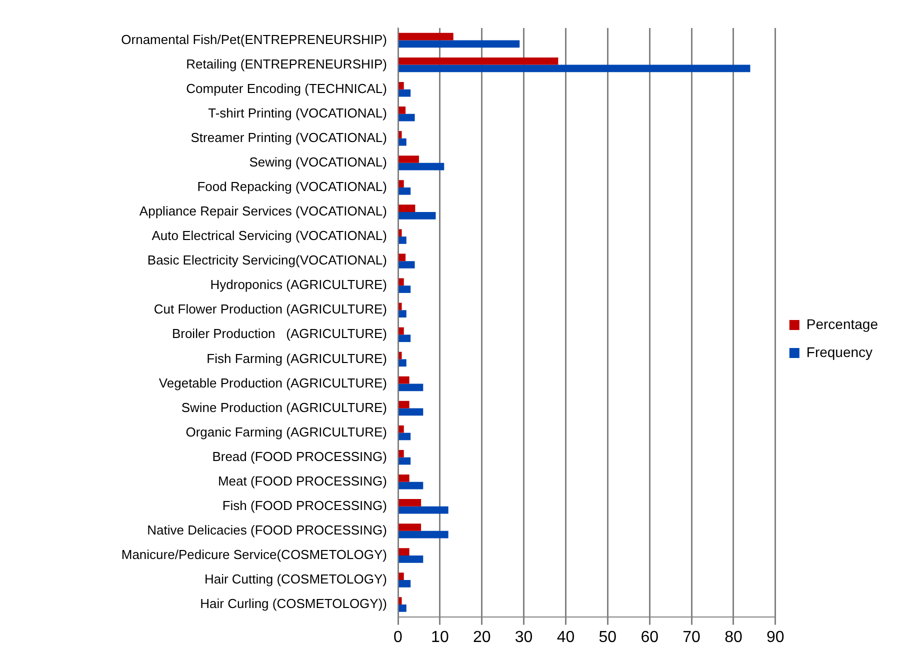 The width and height of the screenshot is (908, 669). Describe the element at coordinates (565, 637) in the screenshot. I see `x-tick-label: 40` at that location.